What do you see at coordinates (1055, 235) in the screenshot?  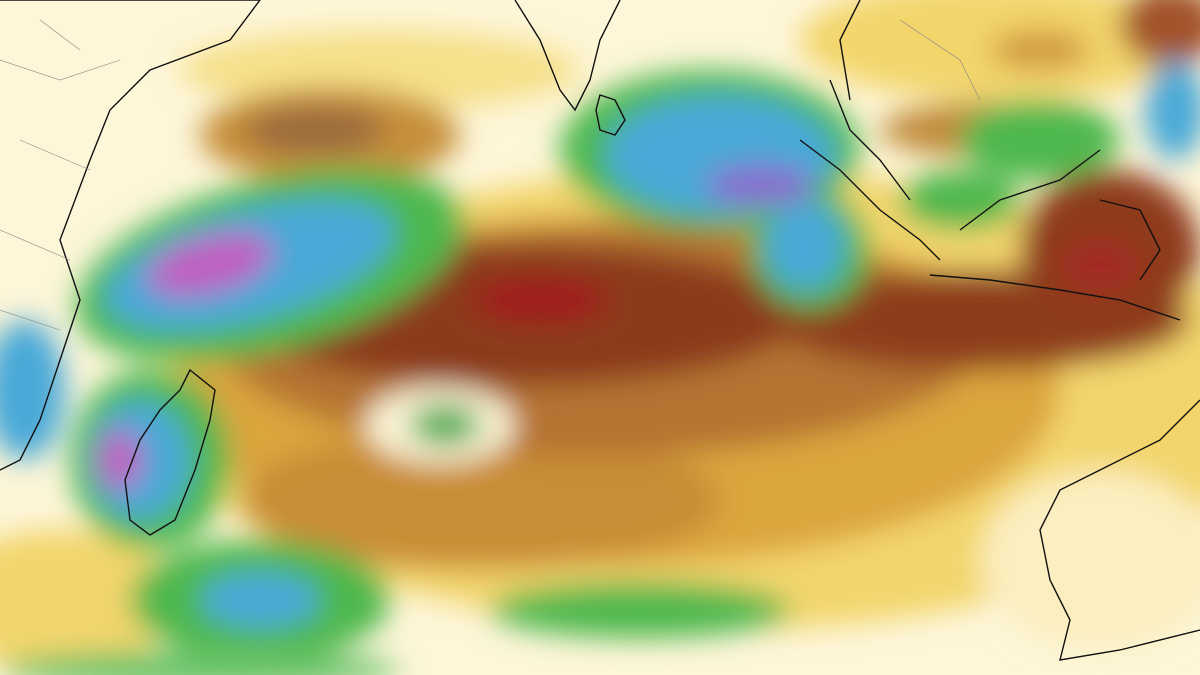 I see `indonesia-coast` at bounding box center [1055, 235].